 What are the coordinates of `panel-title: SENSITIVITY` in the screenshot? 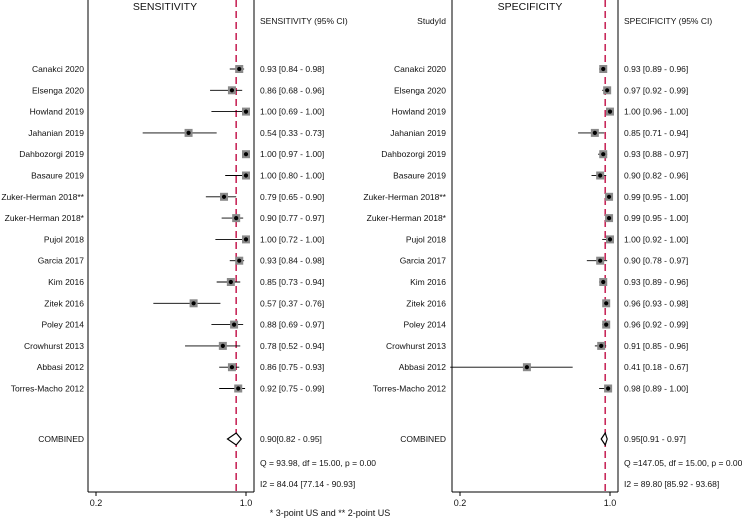 It's located at (165, 7).